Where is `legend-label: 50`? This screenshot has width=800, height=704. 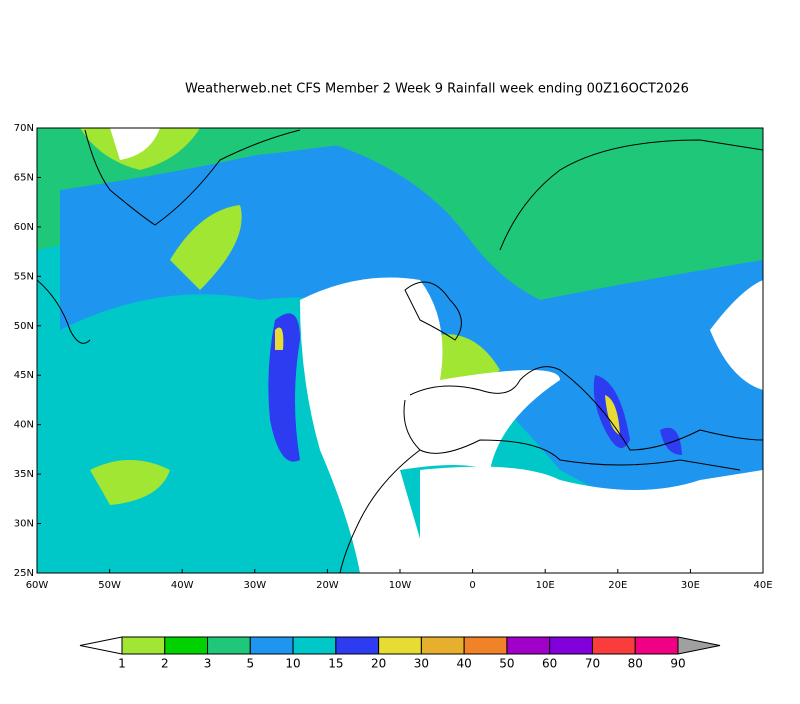 legend-label: 50 is located at coordinates (506, 664).